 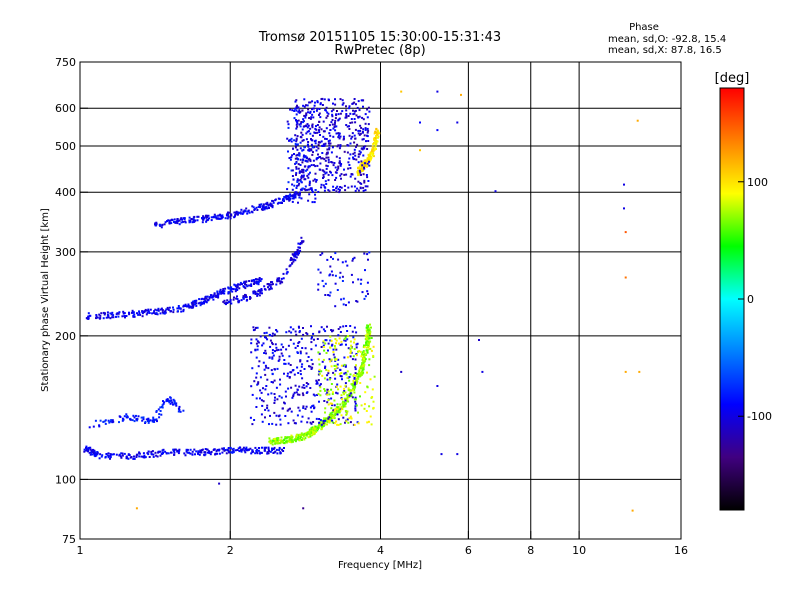 What do you see at coordinates (530, 550) in the screenshot?
I see `x-tick-label: 8` at bounding box center [530, 550].